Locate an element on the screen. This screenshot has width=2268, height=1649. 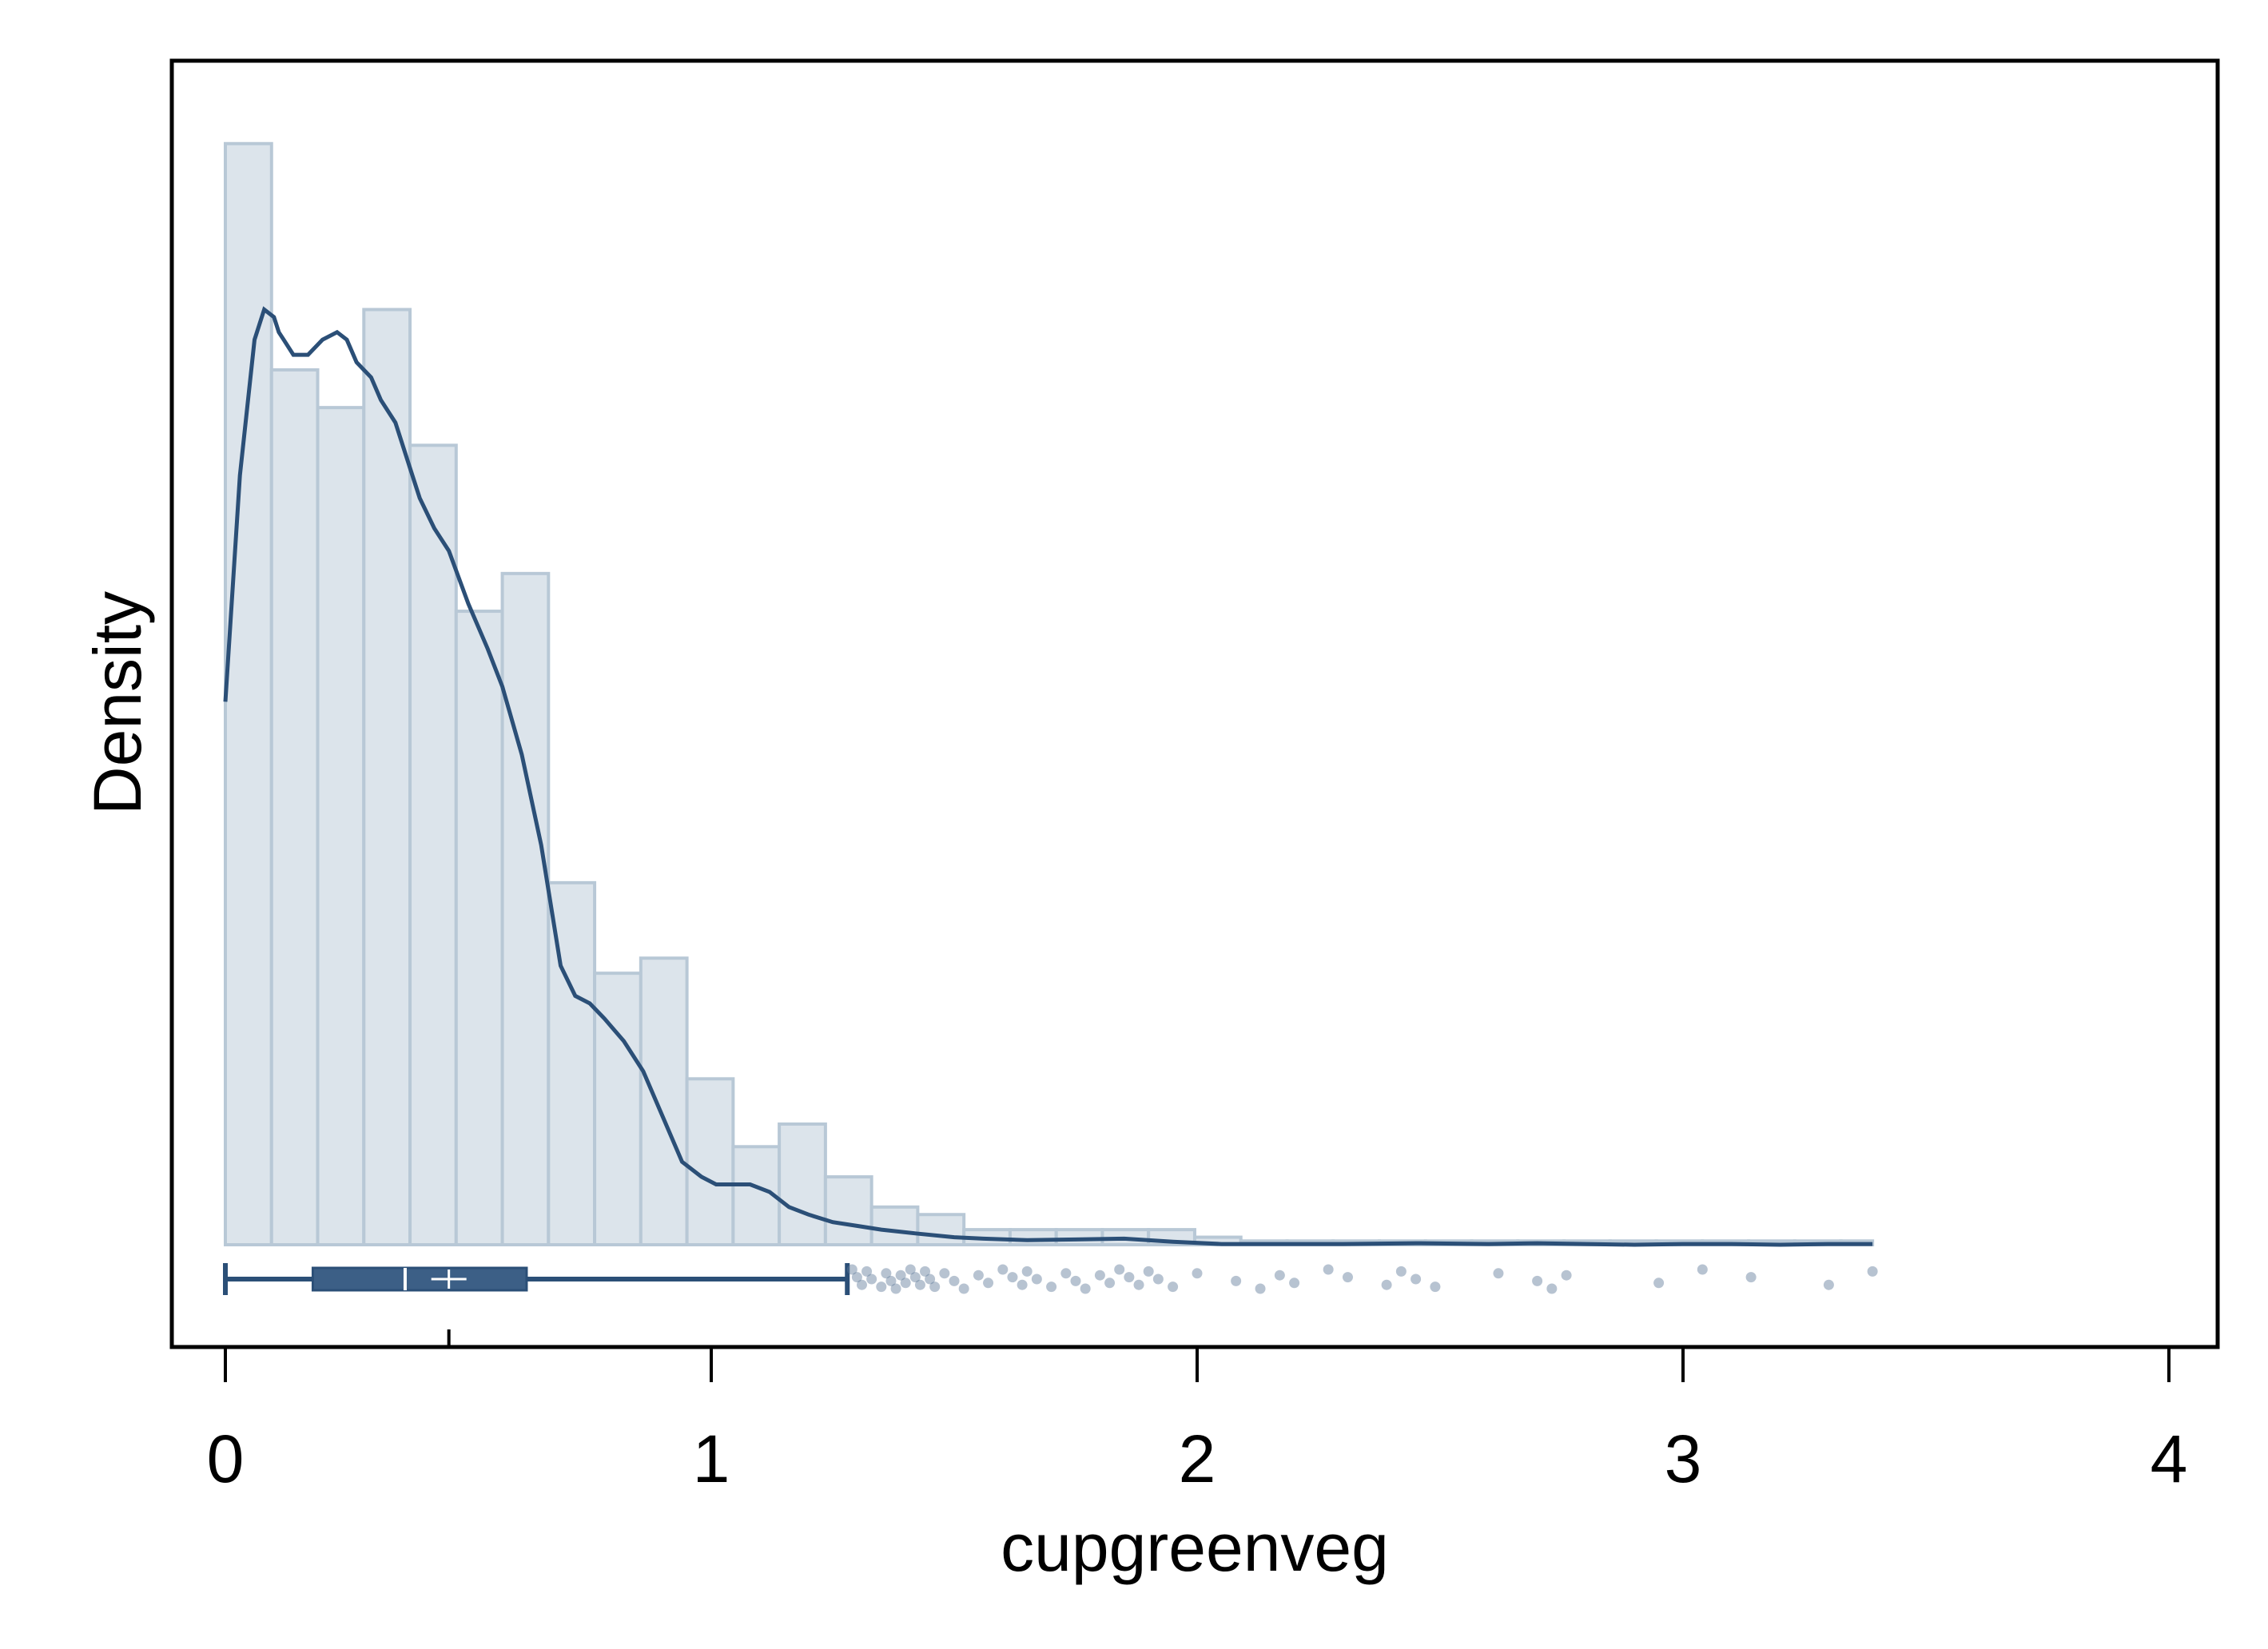
boxplot-box is located at coordinates (419, 1279).